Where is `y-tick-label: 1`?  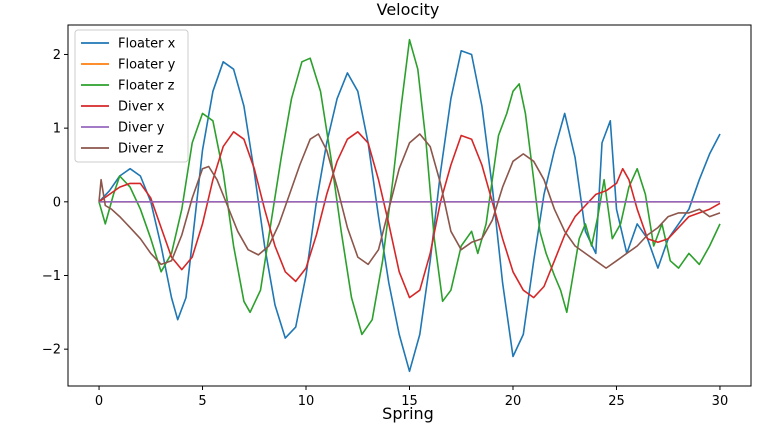 y-tick-label: 1 is located at coordinates (57, 129).